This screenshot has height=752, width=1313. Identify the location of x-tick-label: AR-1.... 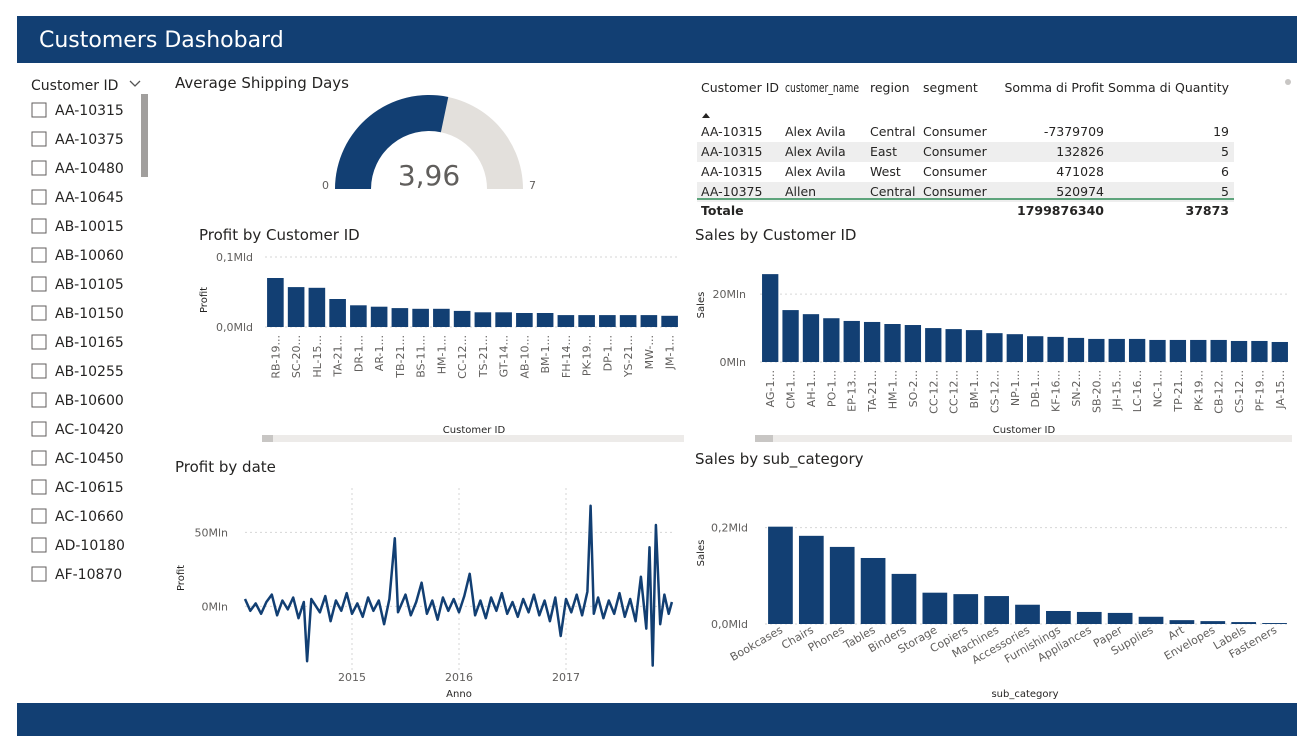
(379, 353).